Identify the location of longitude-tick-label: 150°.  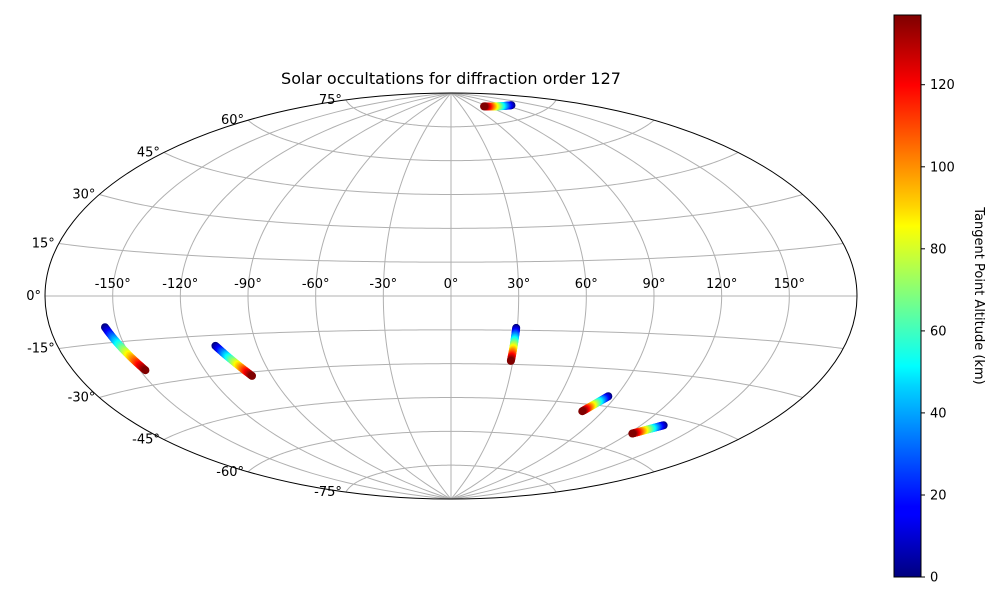
(789, 284).